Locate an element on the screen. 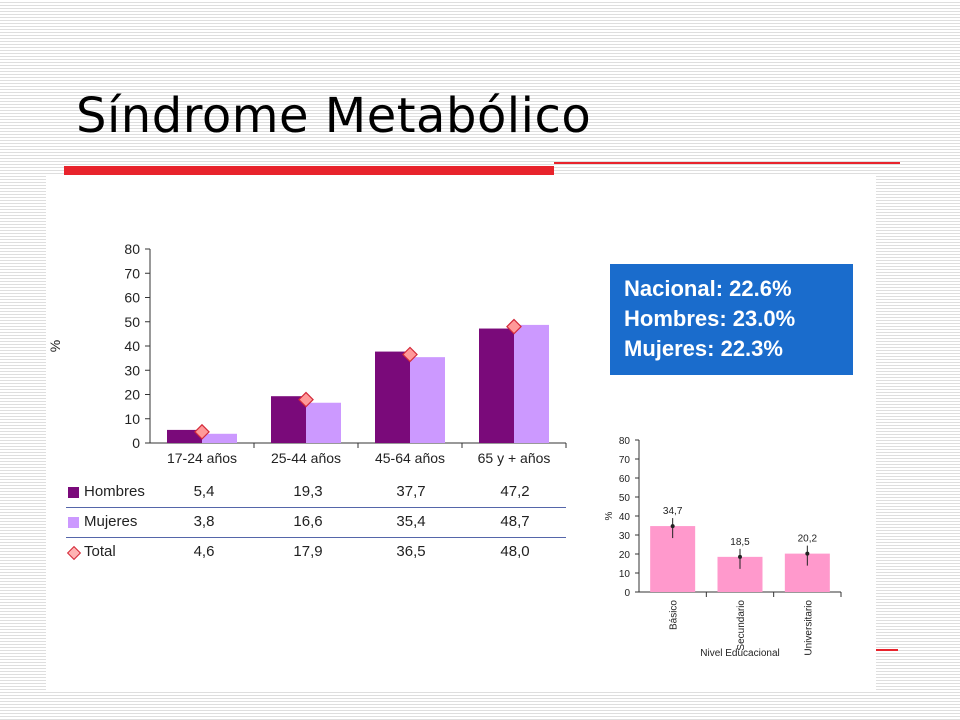 The width and height of the screenshot is (960, 720). table-cell: 48,7 is located at coordinates (515, 521).